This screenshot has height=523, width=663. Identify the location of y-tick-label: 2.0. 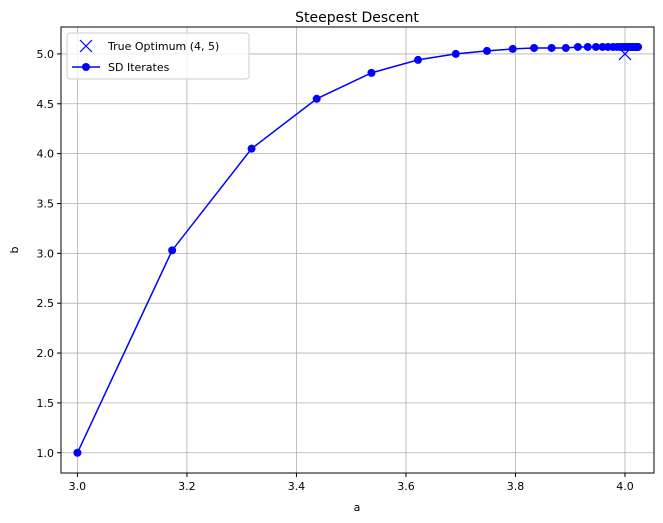
(46, 353).